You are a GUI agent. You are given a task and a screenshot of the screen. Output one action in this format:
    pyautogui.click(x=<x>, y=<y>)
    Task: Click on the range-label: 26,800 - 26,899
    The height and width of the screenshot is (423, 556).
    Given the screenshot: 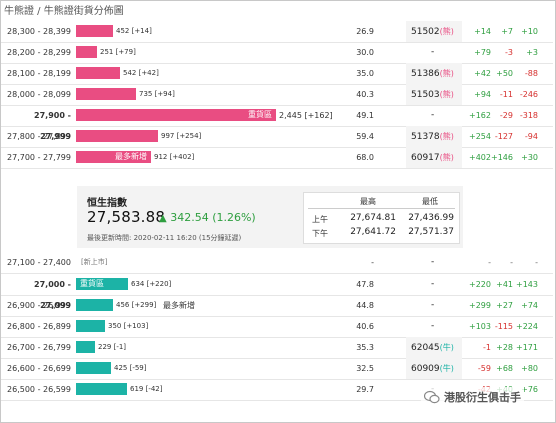 What is the action you would take?
    pyautogui.click(x=39, y=326)
    